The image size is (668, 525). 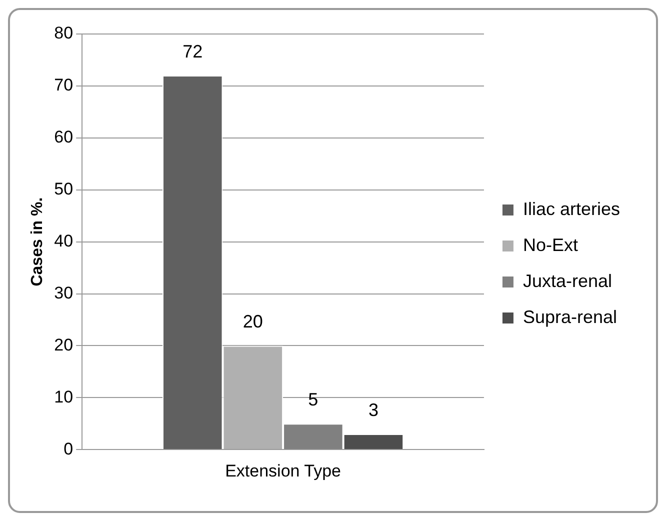 I want to click on legend-label: Iliac arteries, so click(x=571, y=208).